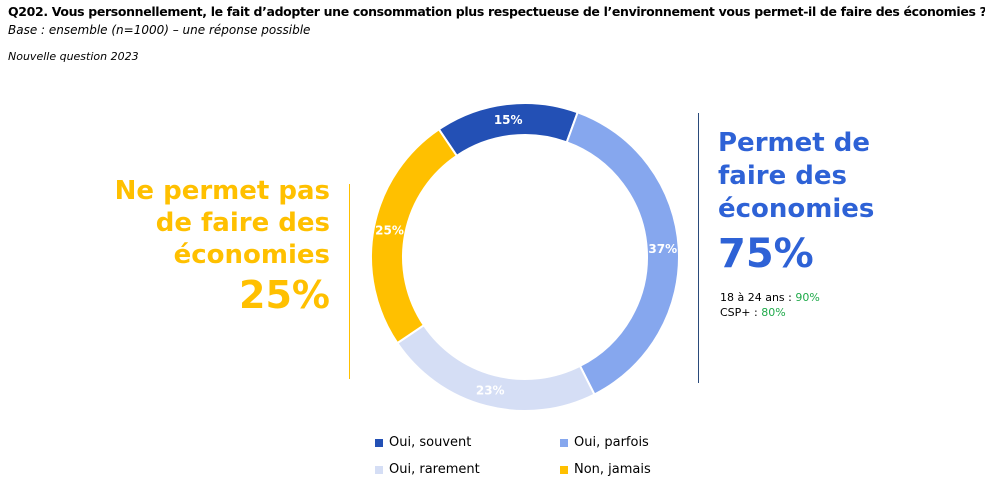 The image size is (985, 490). I want to click on right-summary-title: Permet de faire des économies, so click(796, 176).